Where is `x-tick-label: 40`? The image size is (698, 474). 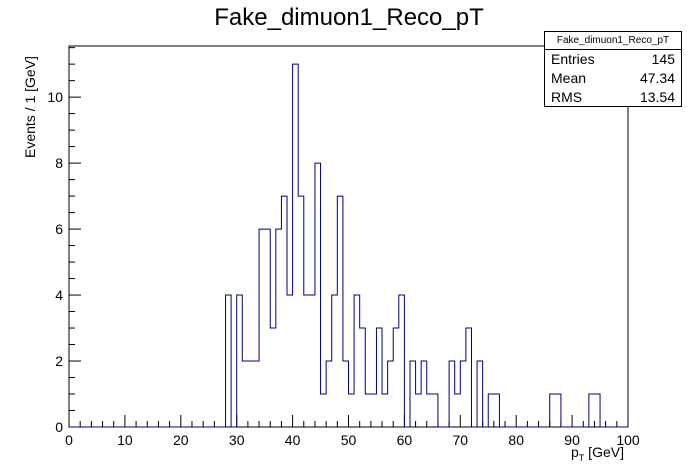 x-tick-label: 40 is located at coordinates (293, 440).